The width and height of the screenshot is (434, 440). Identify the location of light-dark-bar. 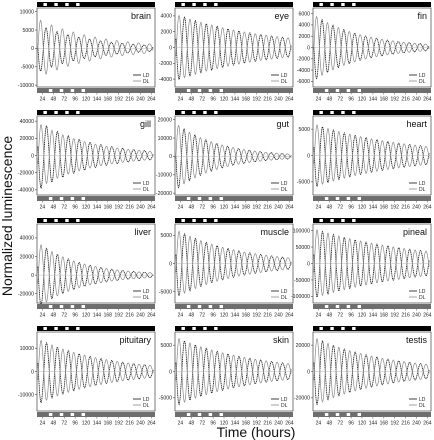
(234, 4).